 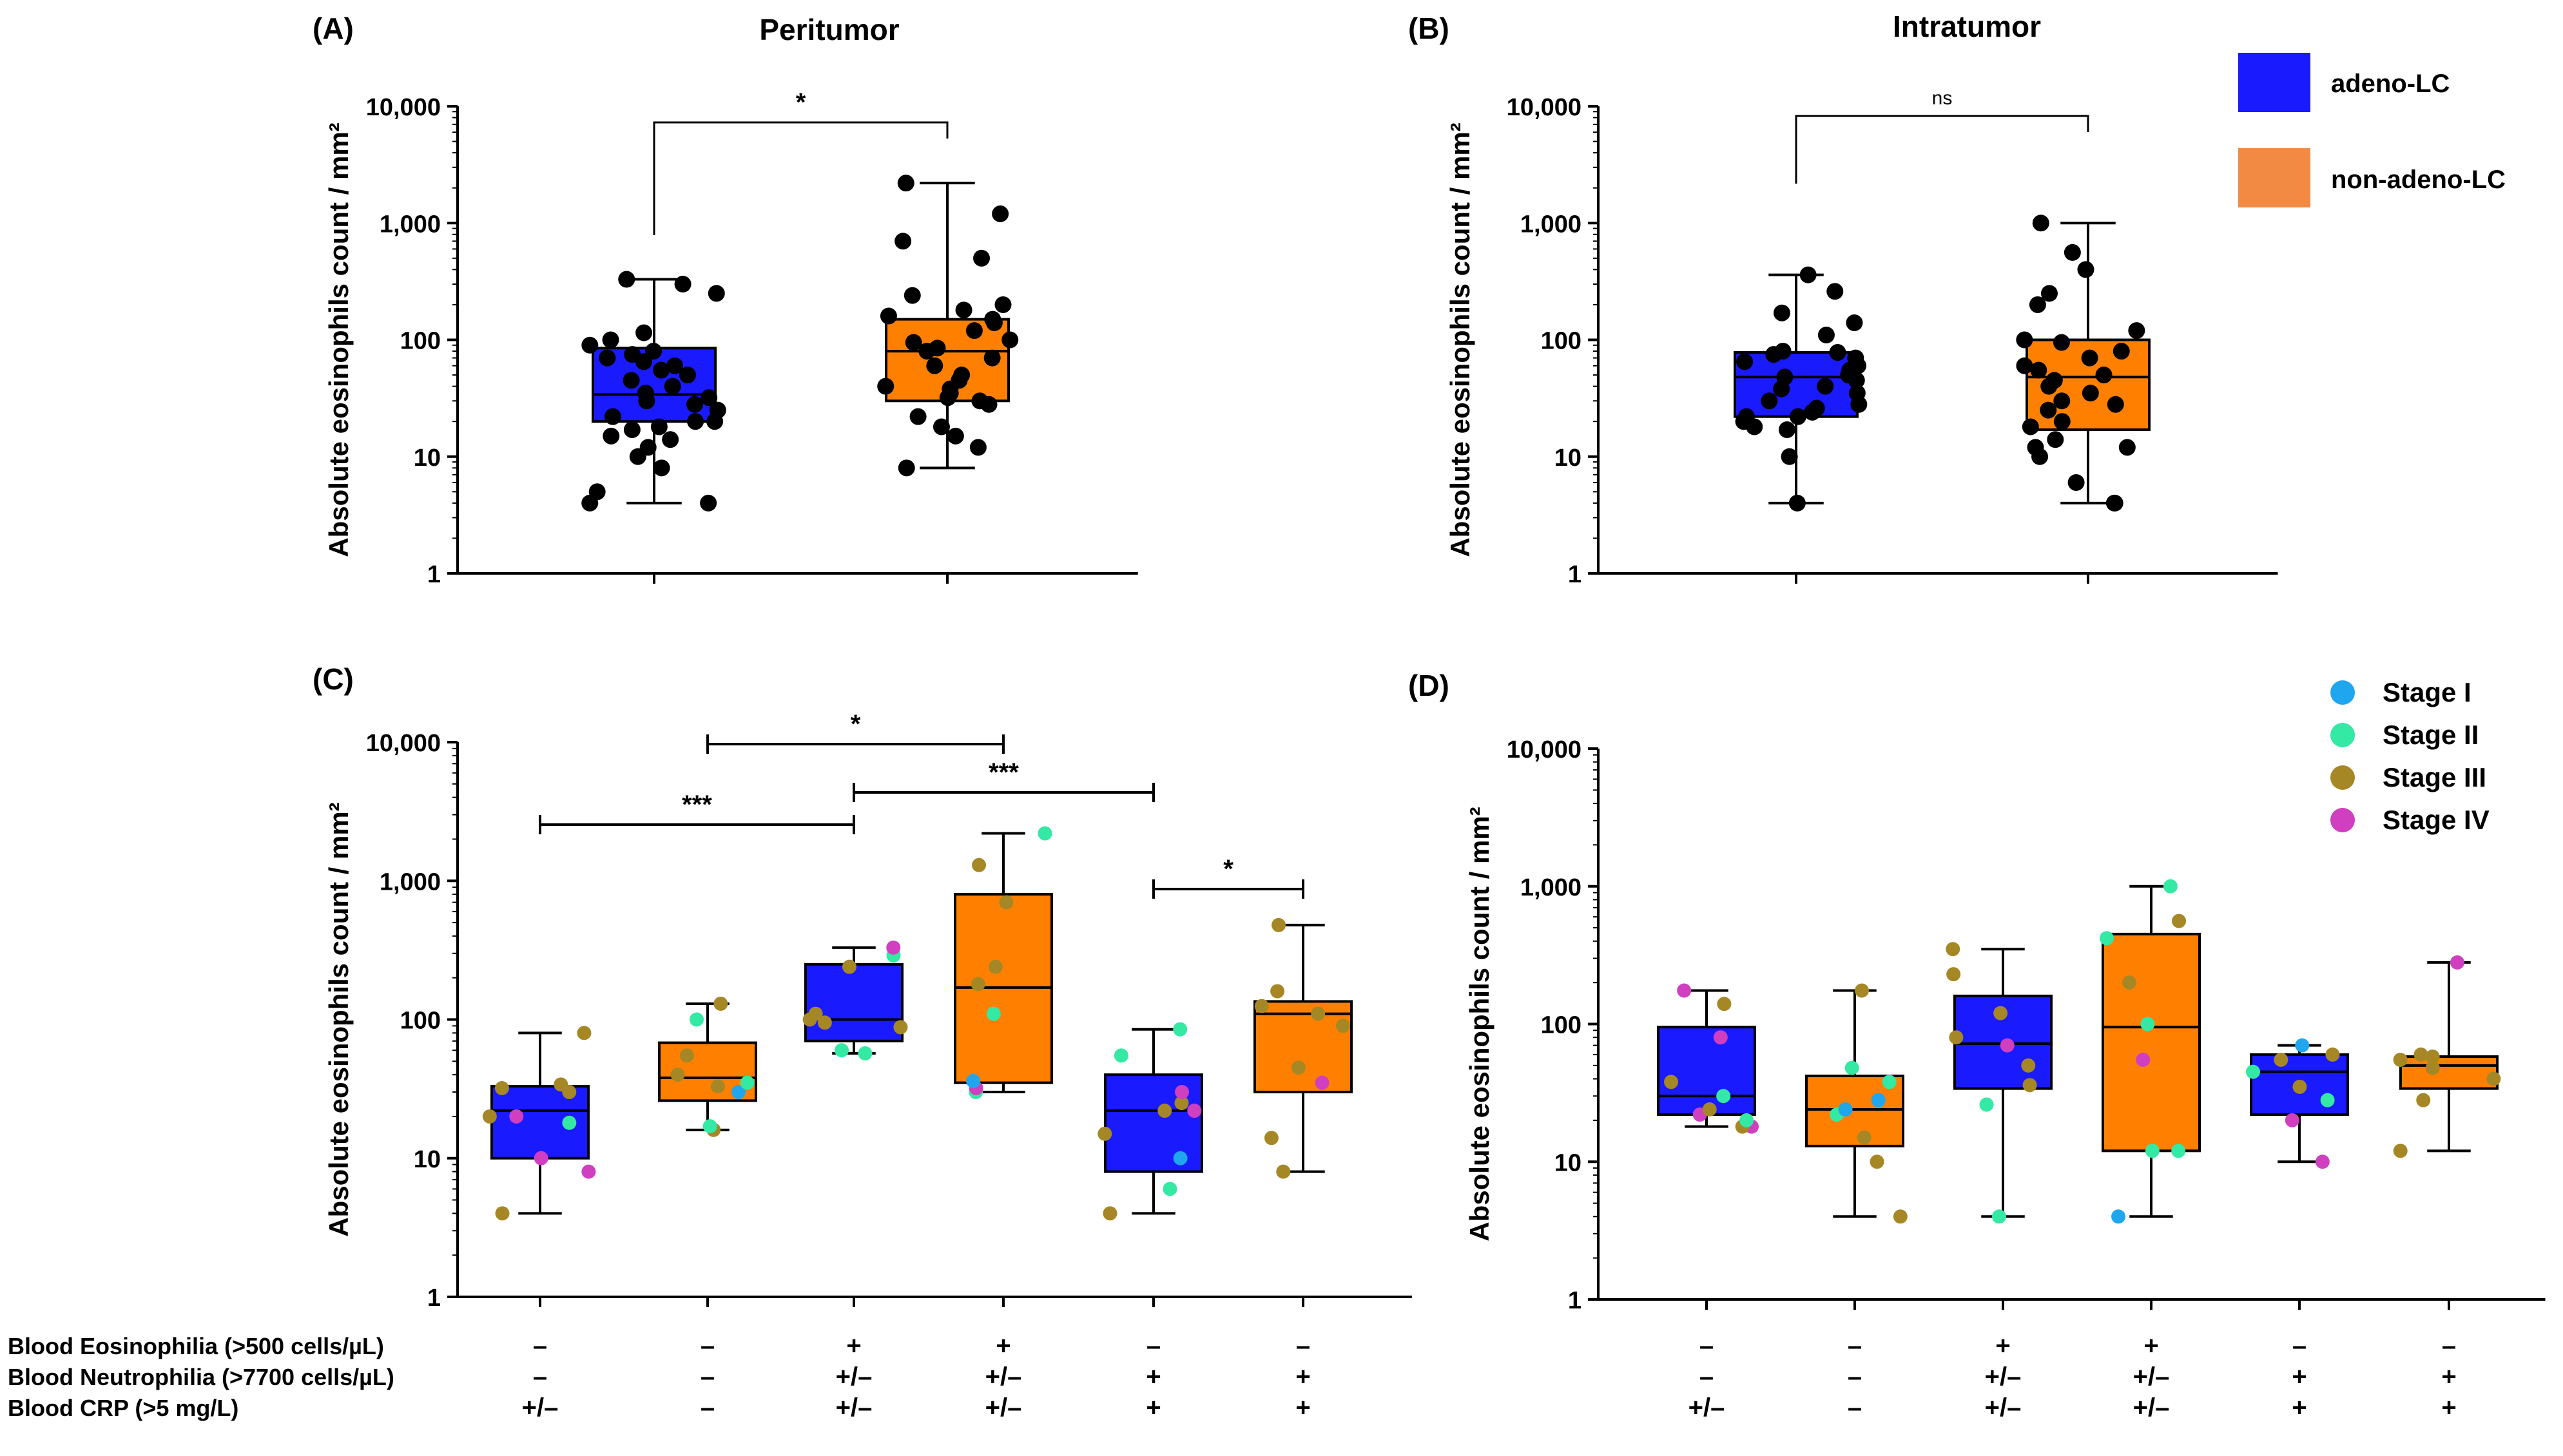 I want to click on panel-label-c: (C), so click(x=334, y=679).